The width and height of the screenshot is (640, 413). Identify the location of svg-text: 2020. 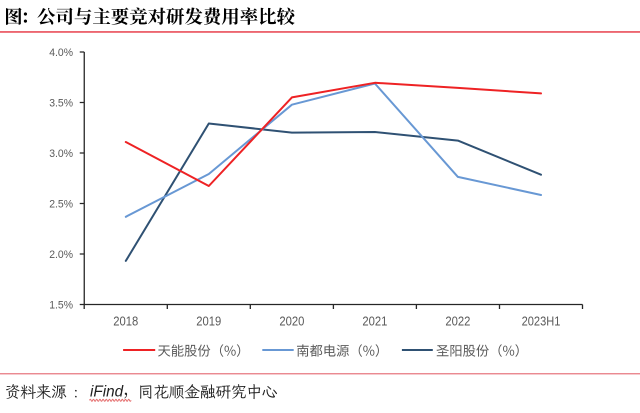
(291, 321).